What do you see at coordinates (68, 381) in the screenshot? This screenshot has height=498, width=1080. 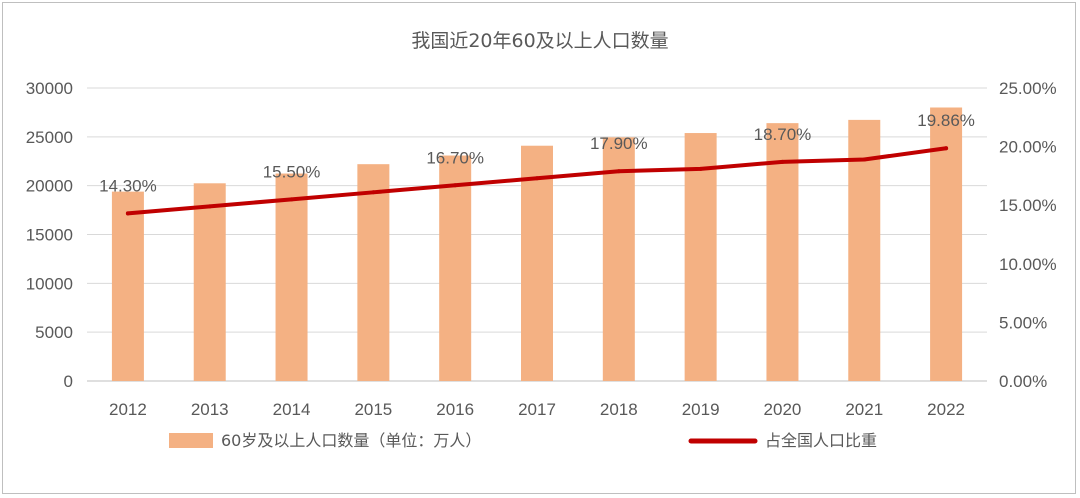 I see `left-tick-label: 0` at bounding box center [68, 381].